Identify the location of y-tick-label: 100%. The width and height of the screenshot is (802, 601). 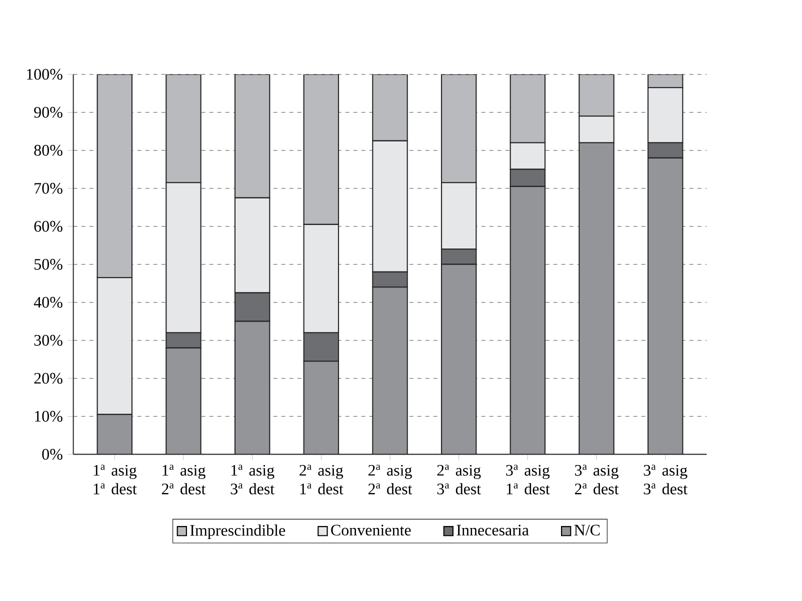
(44, 74).